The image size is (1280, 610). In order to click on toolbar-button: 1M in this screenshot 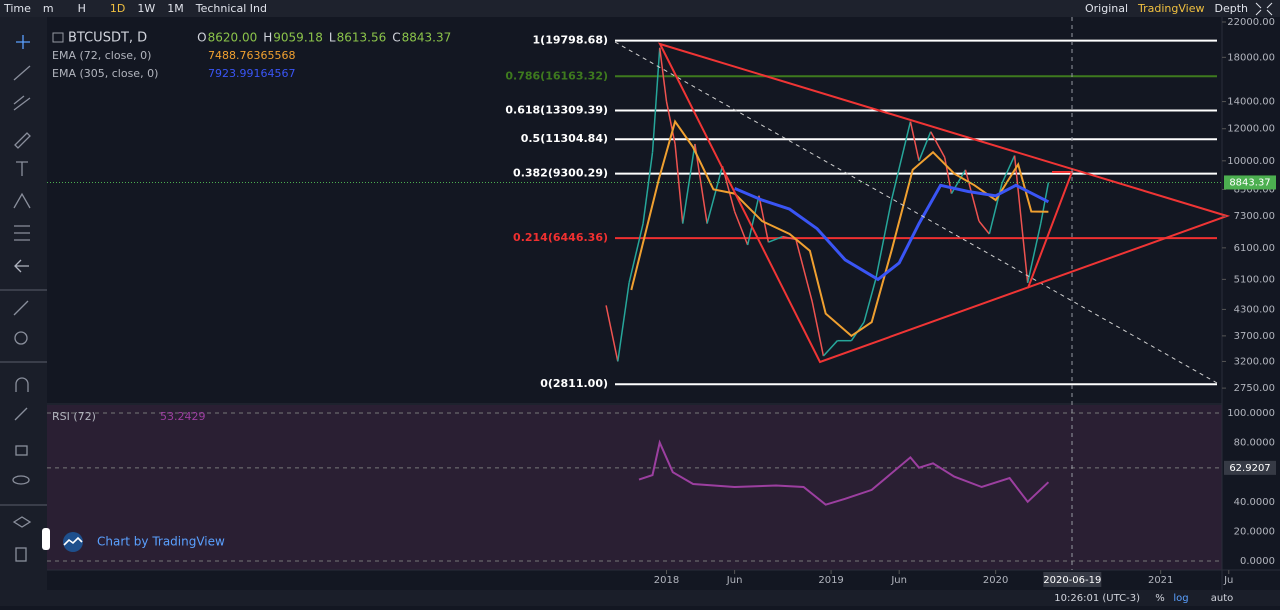, I will do `click(175, 8)`.